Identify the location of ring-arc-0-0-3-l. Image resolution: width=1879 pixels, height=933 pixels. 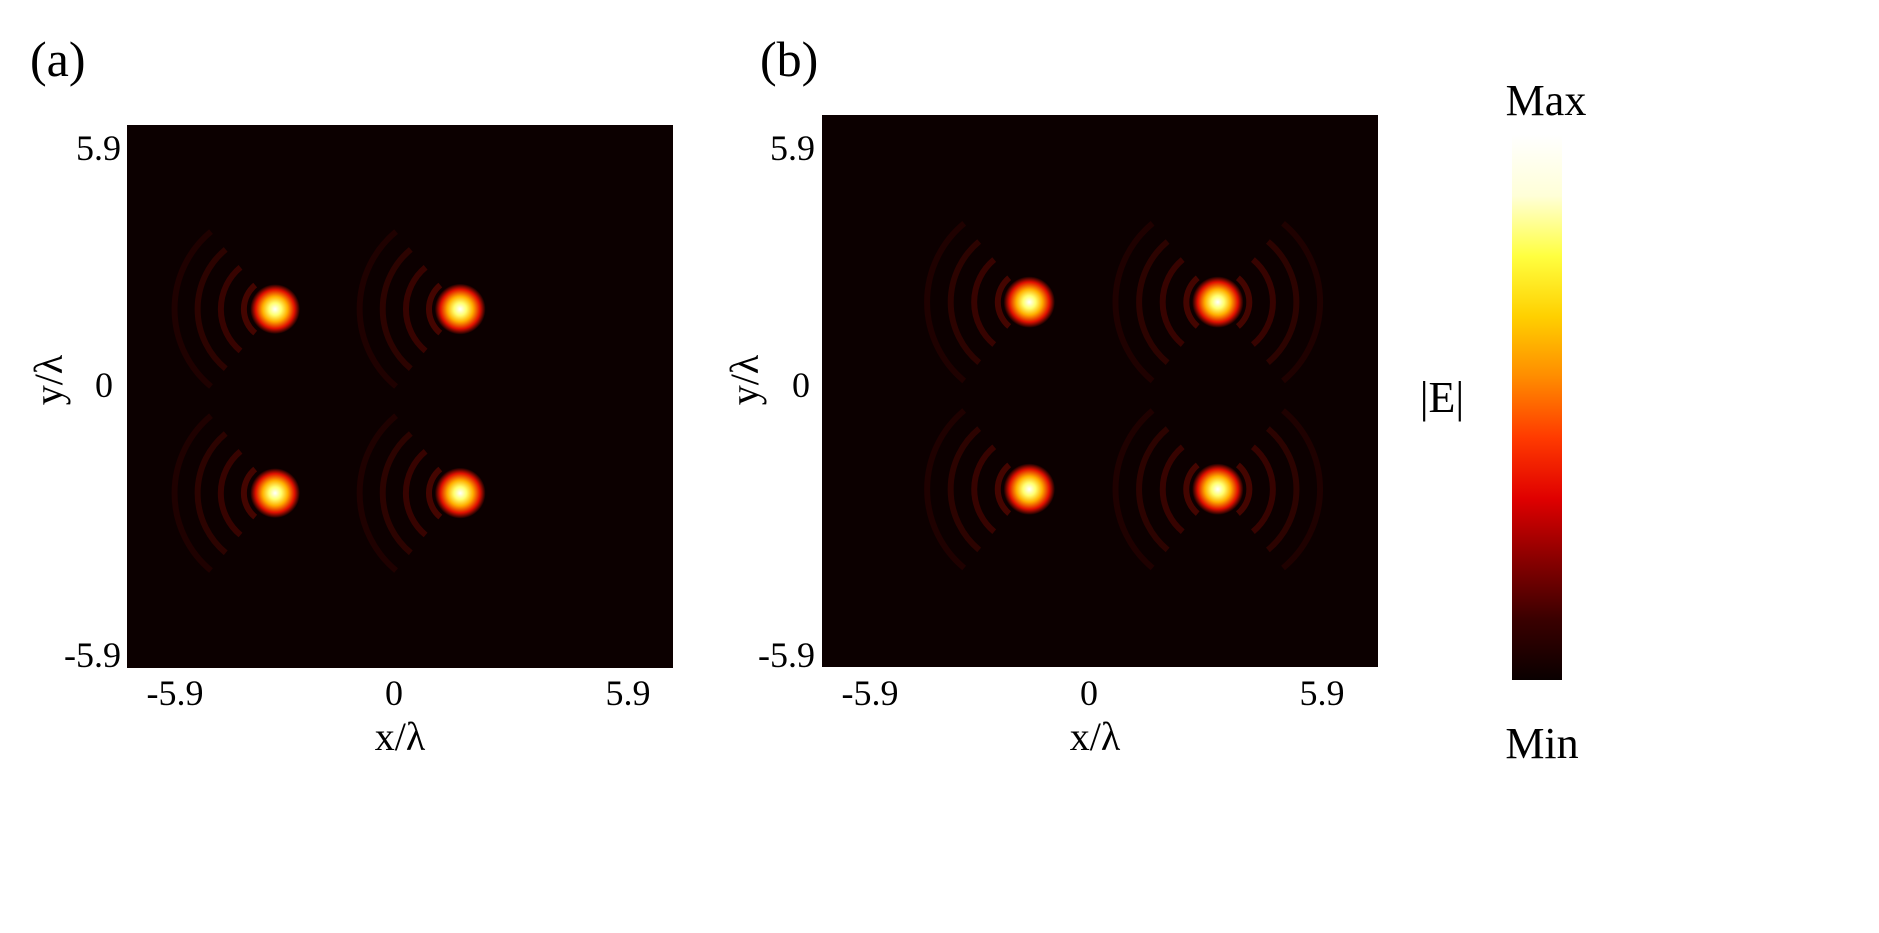
(211, 309).